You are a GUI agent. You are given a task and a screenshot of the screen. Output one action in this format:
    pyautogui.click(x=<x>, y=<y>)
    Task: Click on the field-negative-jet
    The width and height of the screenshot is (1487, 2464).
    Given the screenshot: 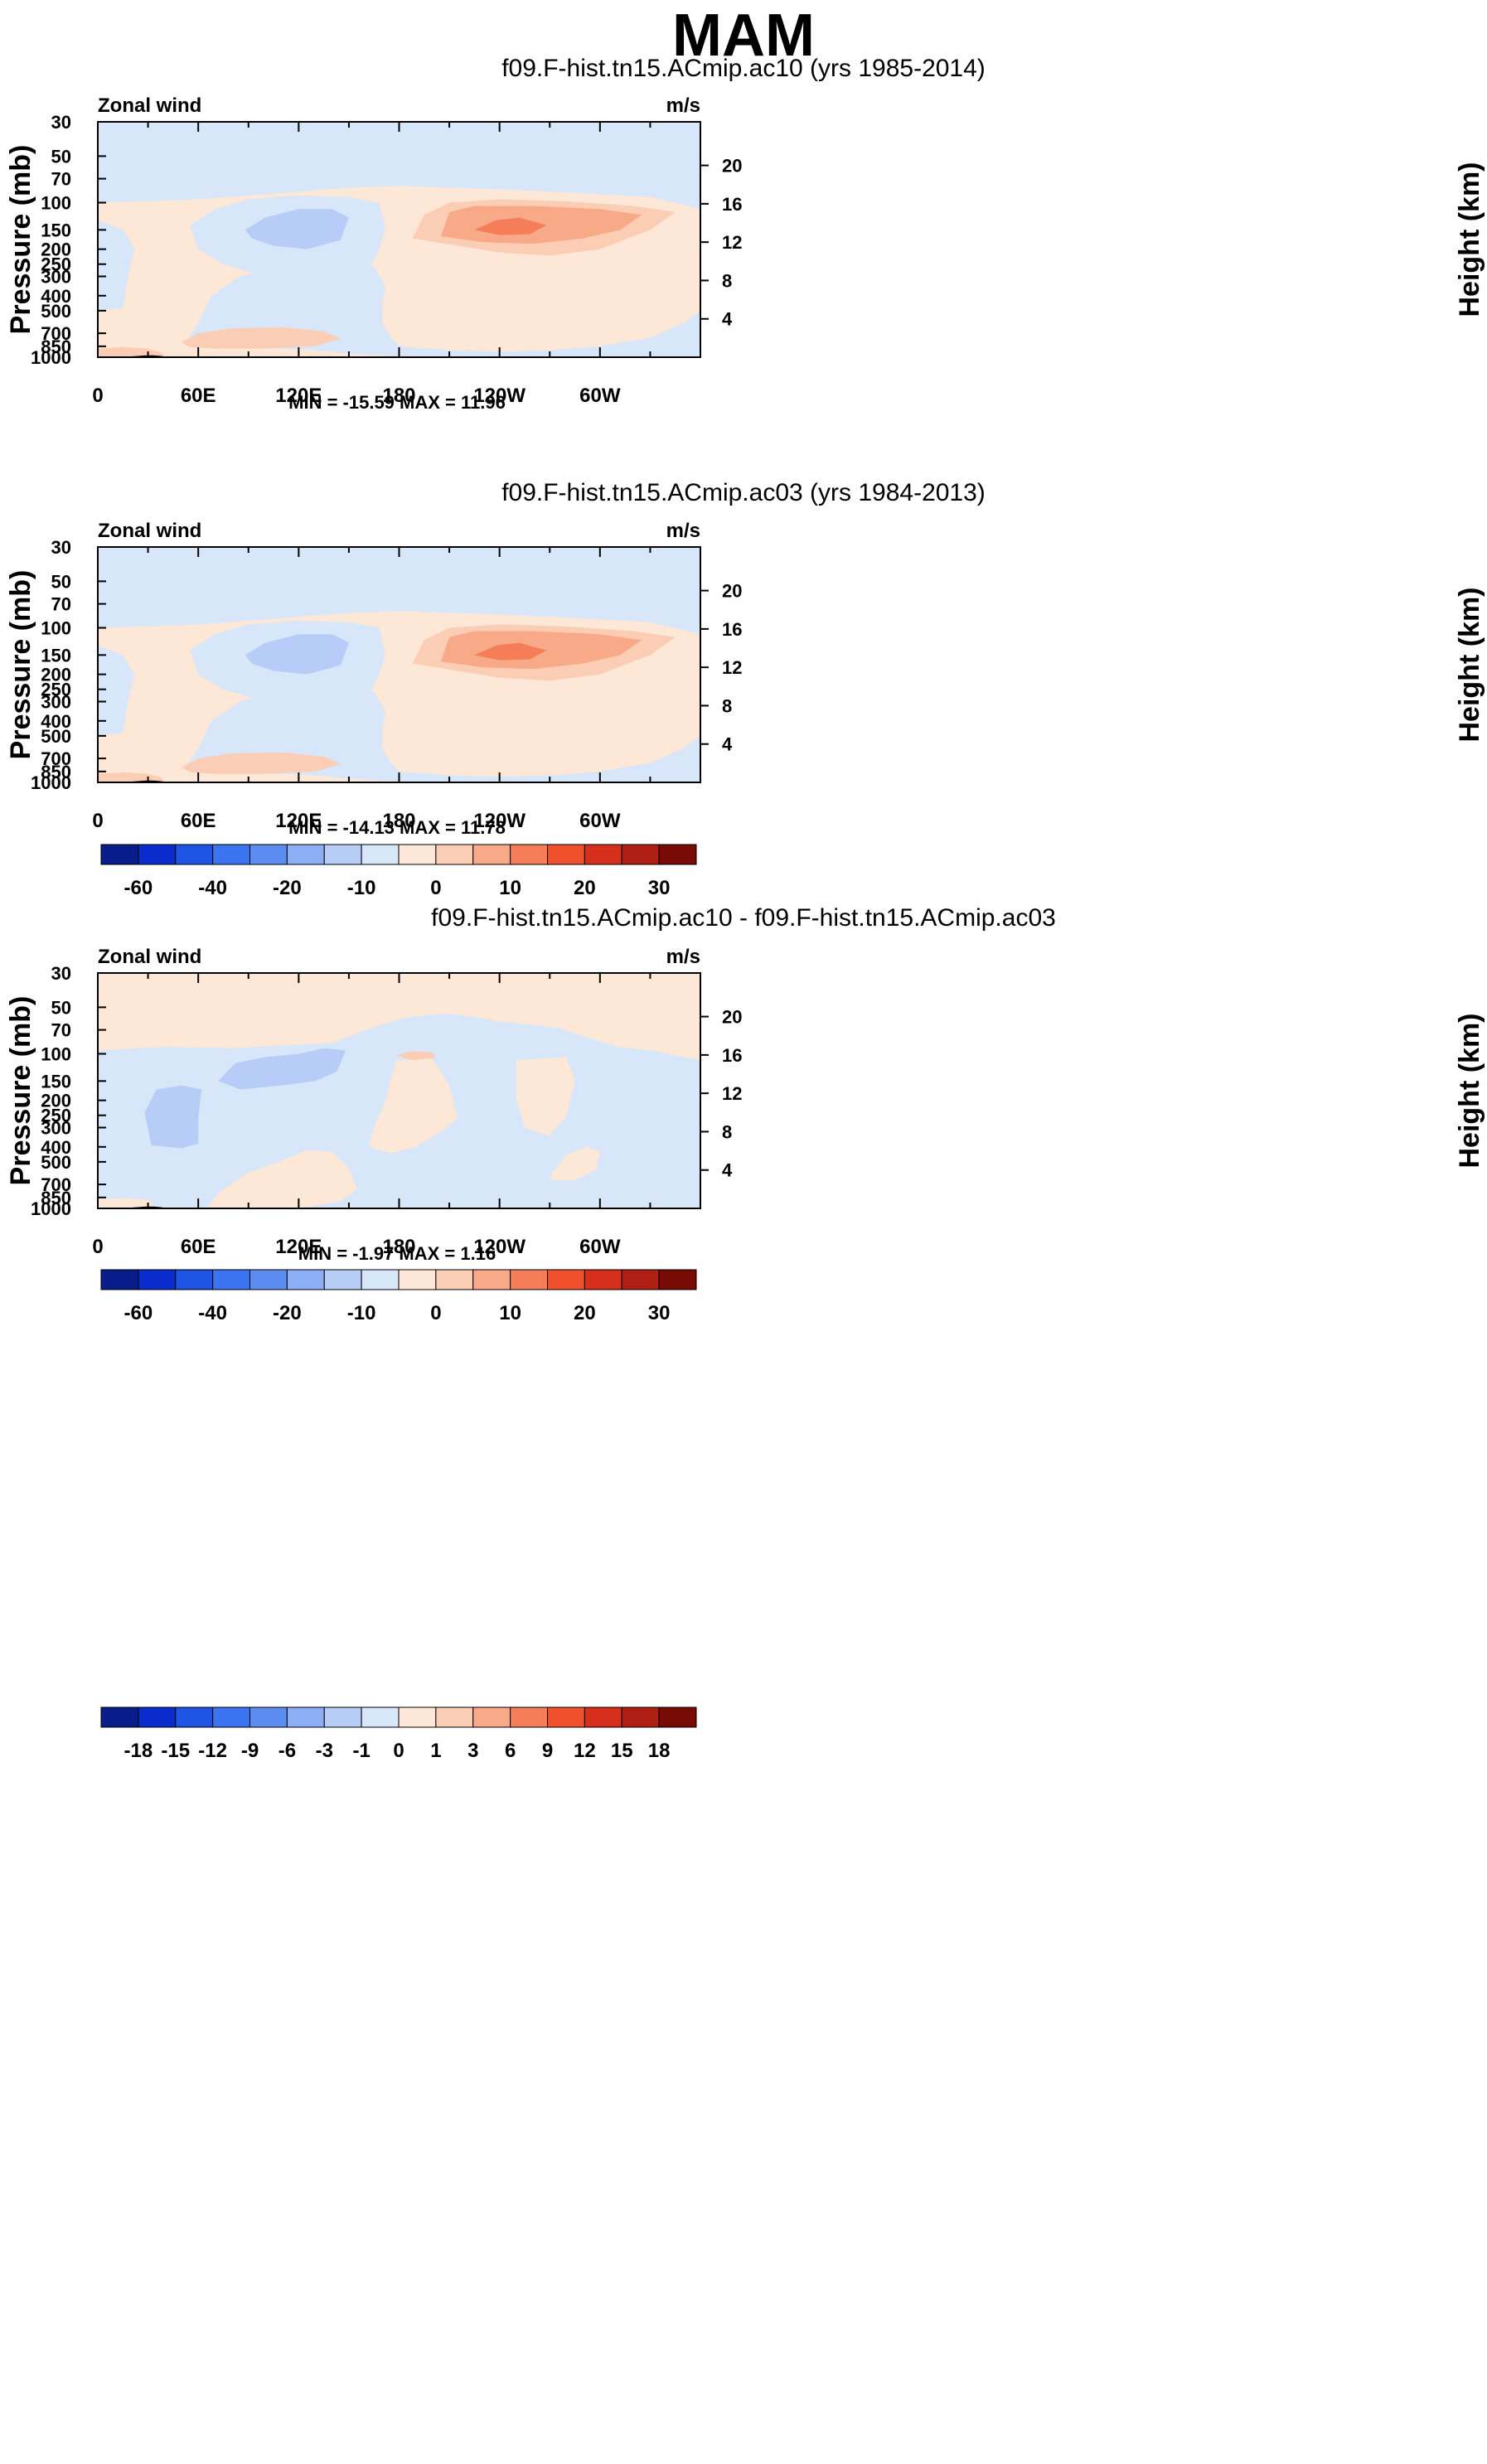 What is the action you would take?
    pyautogui.click(x=297, y=229)
    